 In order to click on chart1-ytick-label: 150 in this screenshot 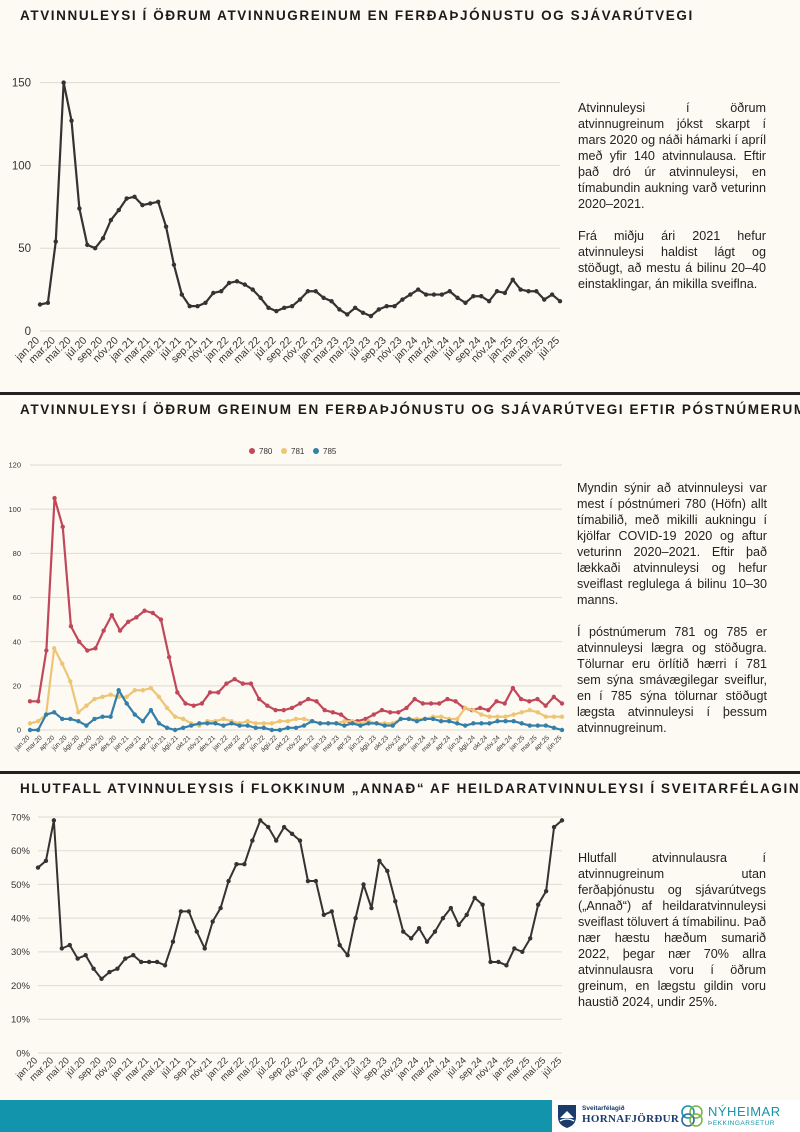, I will do `click(21, 84)`.